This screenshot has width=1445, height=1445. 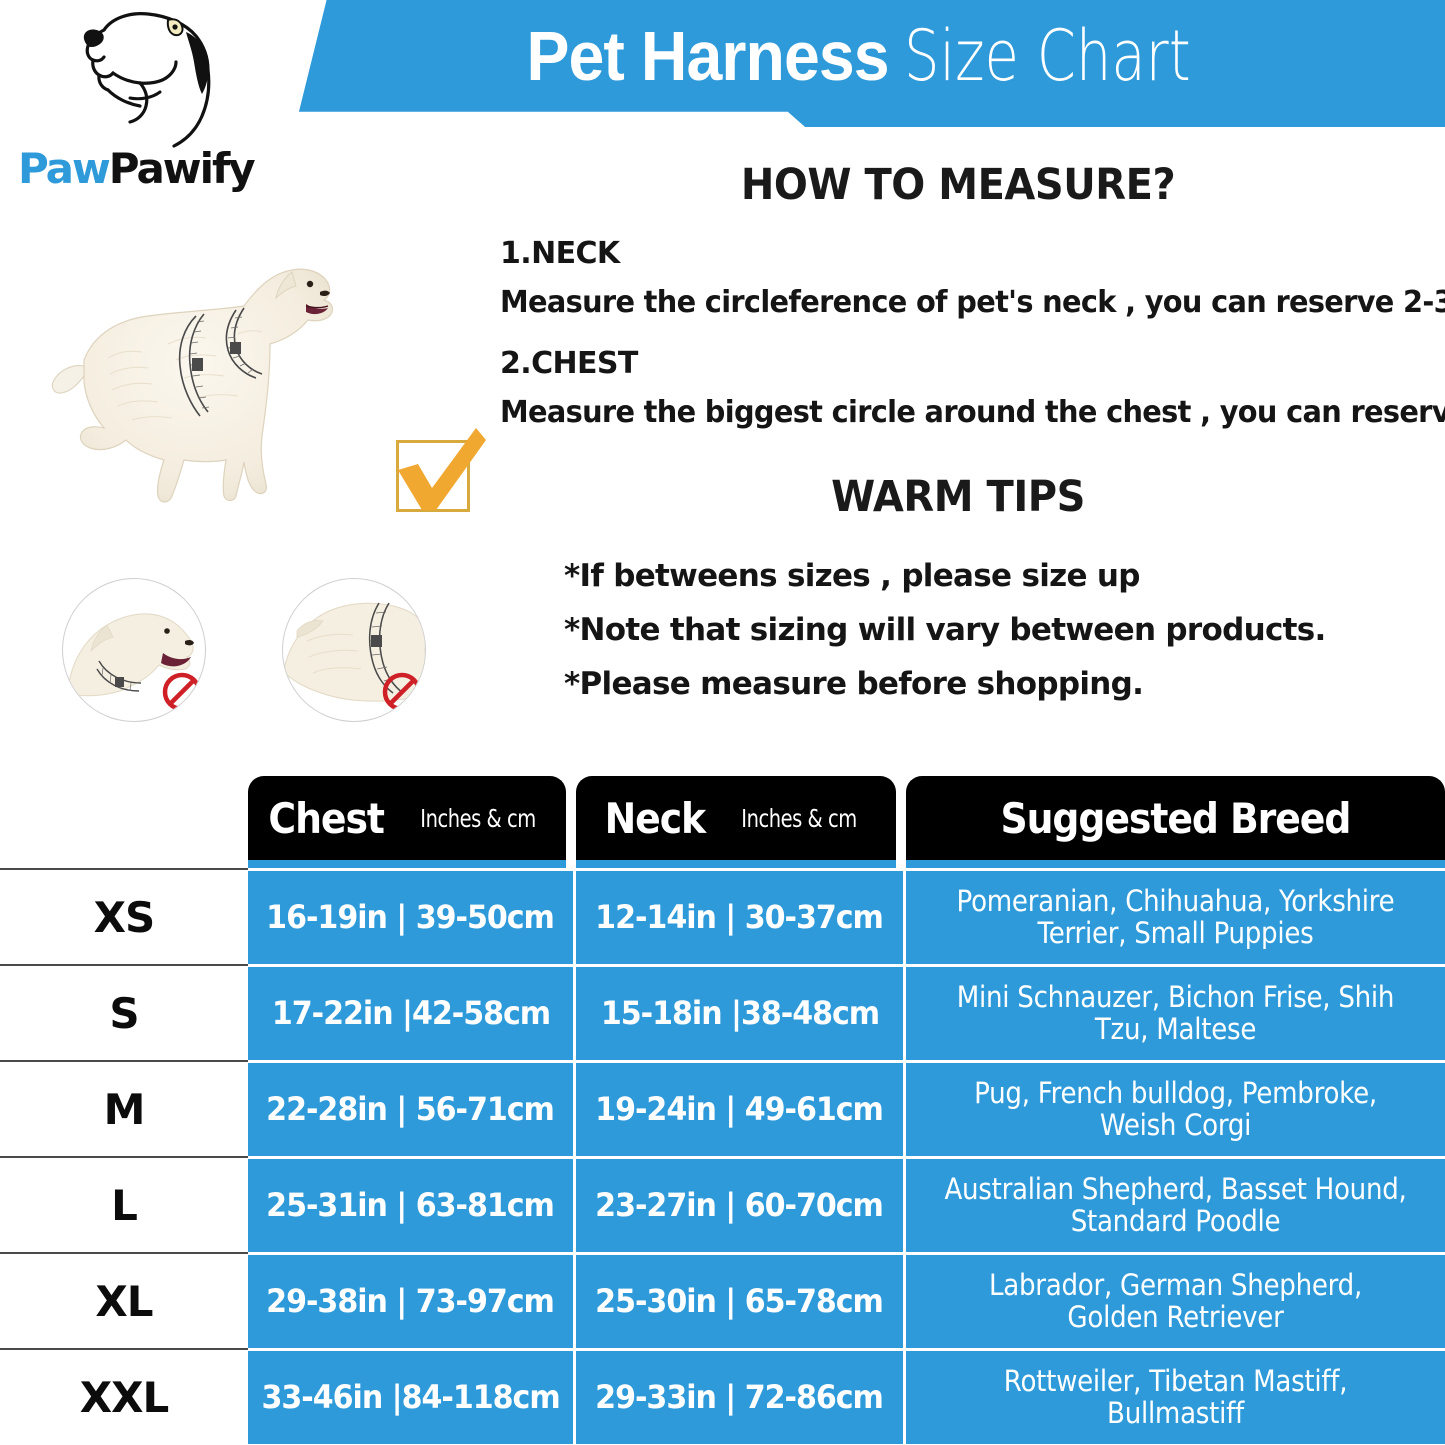 I want to click on row-neck-value: 15-18in |38-48cm, so click(x=739, y=1013).